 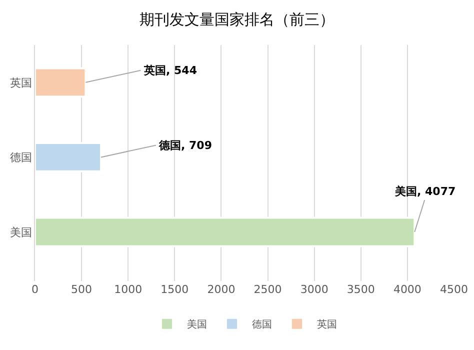 What do you see at coordinates (407, 289) in the screenshot?
I see `x-tick-label: 4000` at bounding box center [407, 289].